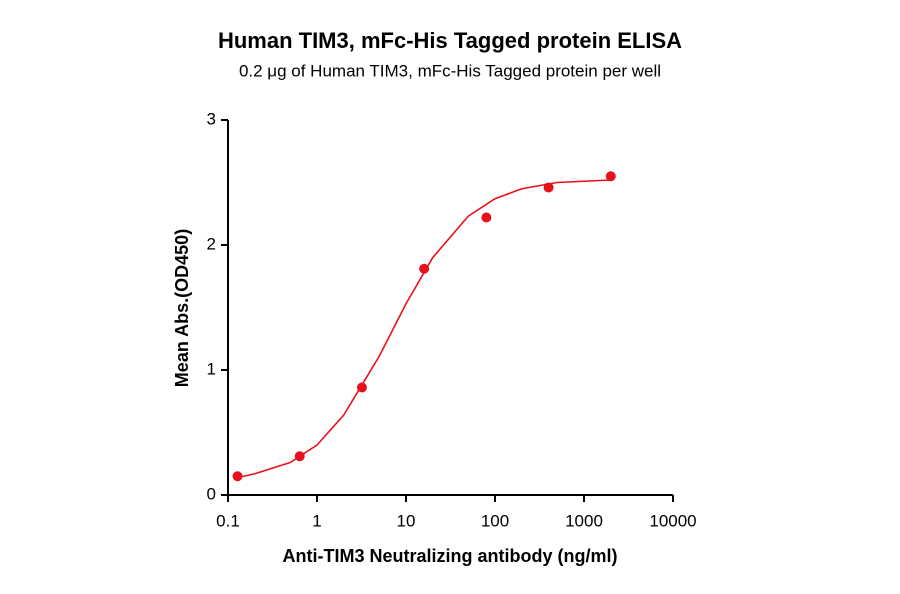 The height and width of the screenshot is (594, 900). I want to click on x-tick-label: 10, so click(406, 520).